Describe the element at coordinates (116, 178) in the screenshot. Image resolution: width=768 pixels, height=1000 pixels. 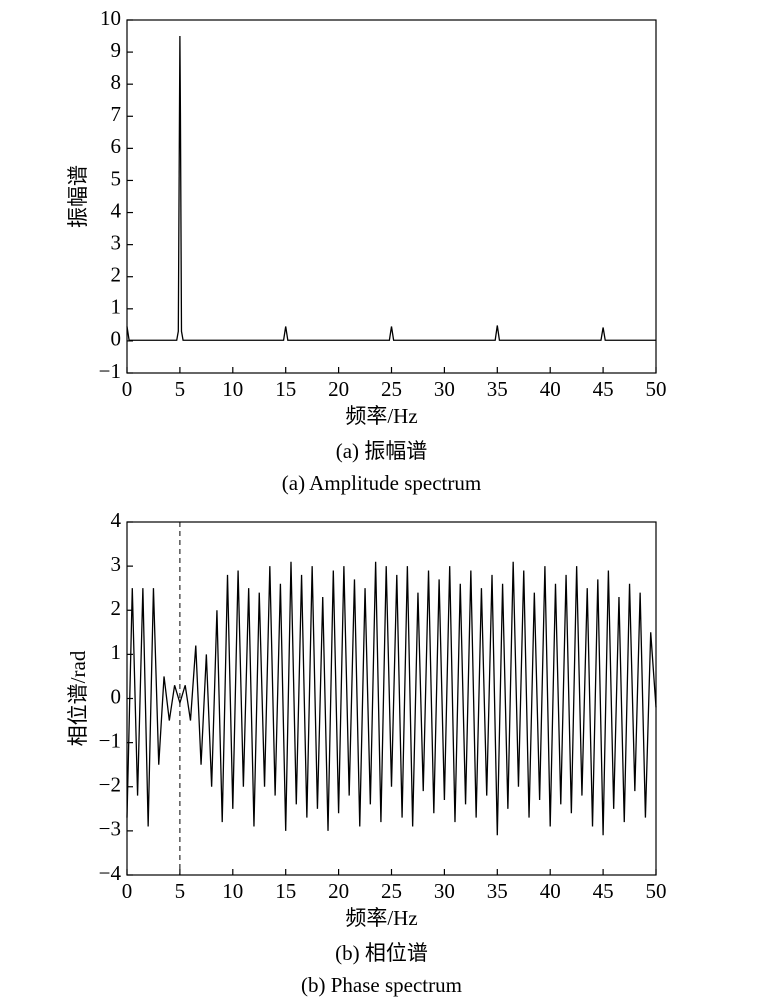
I see `y-tick-label: 5` at that location.